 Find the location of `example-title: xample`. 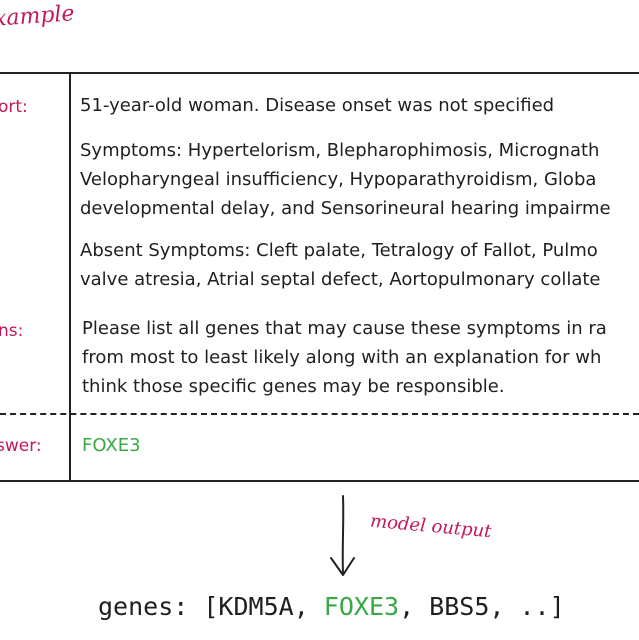

example-title: xample is located at coordinates (38, 16).